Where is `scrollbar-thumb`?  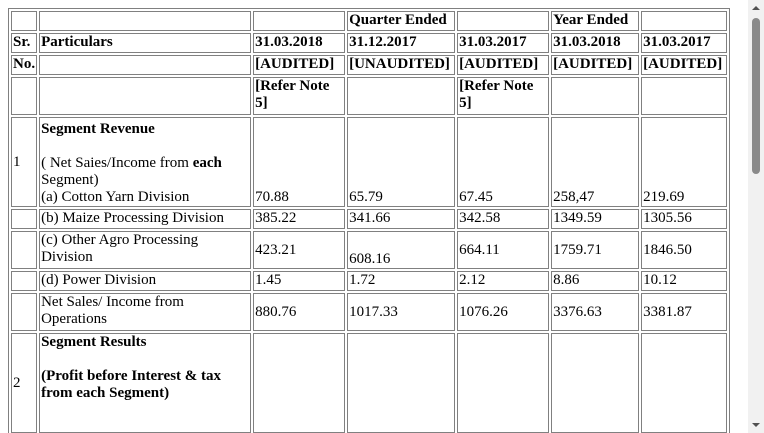 scrollbar-thumb is located at coordinates (756, 96).